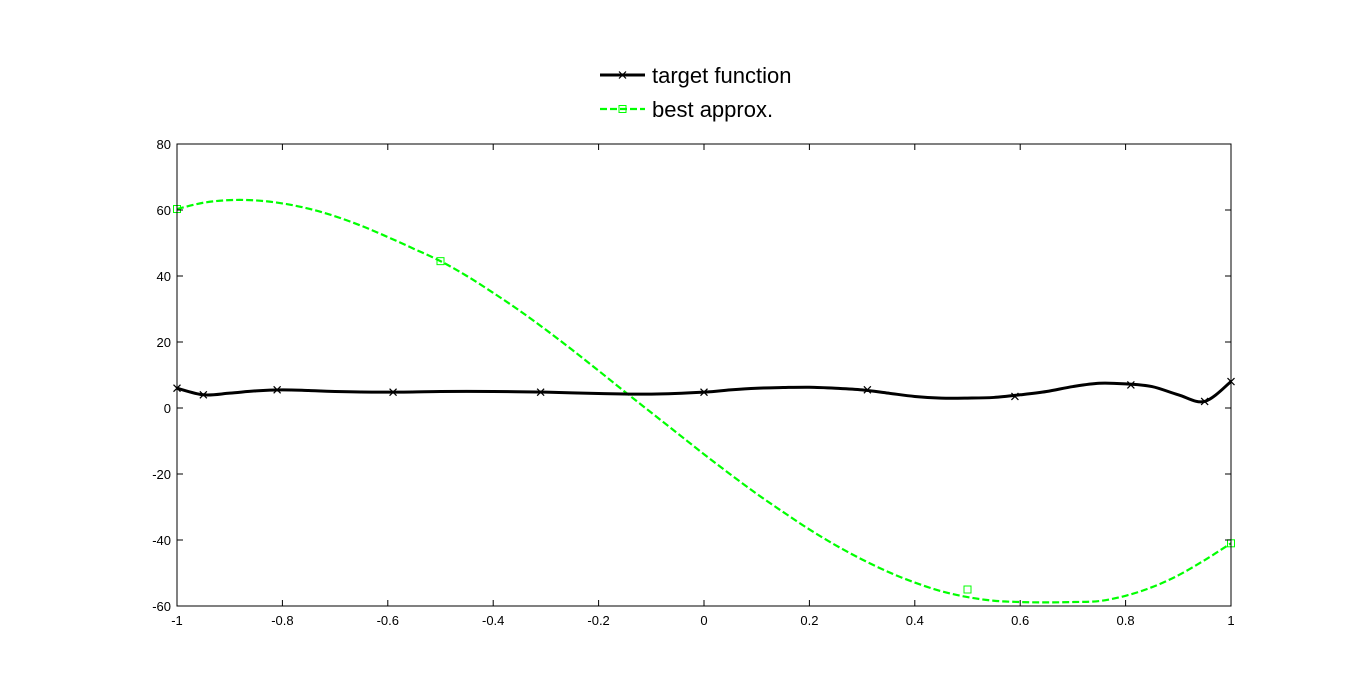 The image size is (1360, 682). Describe the element at coordinates (164, 342) in the screenshot. I see `y-tick-label: 20` at that location.